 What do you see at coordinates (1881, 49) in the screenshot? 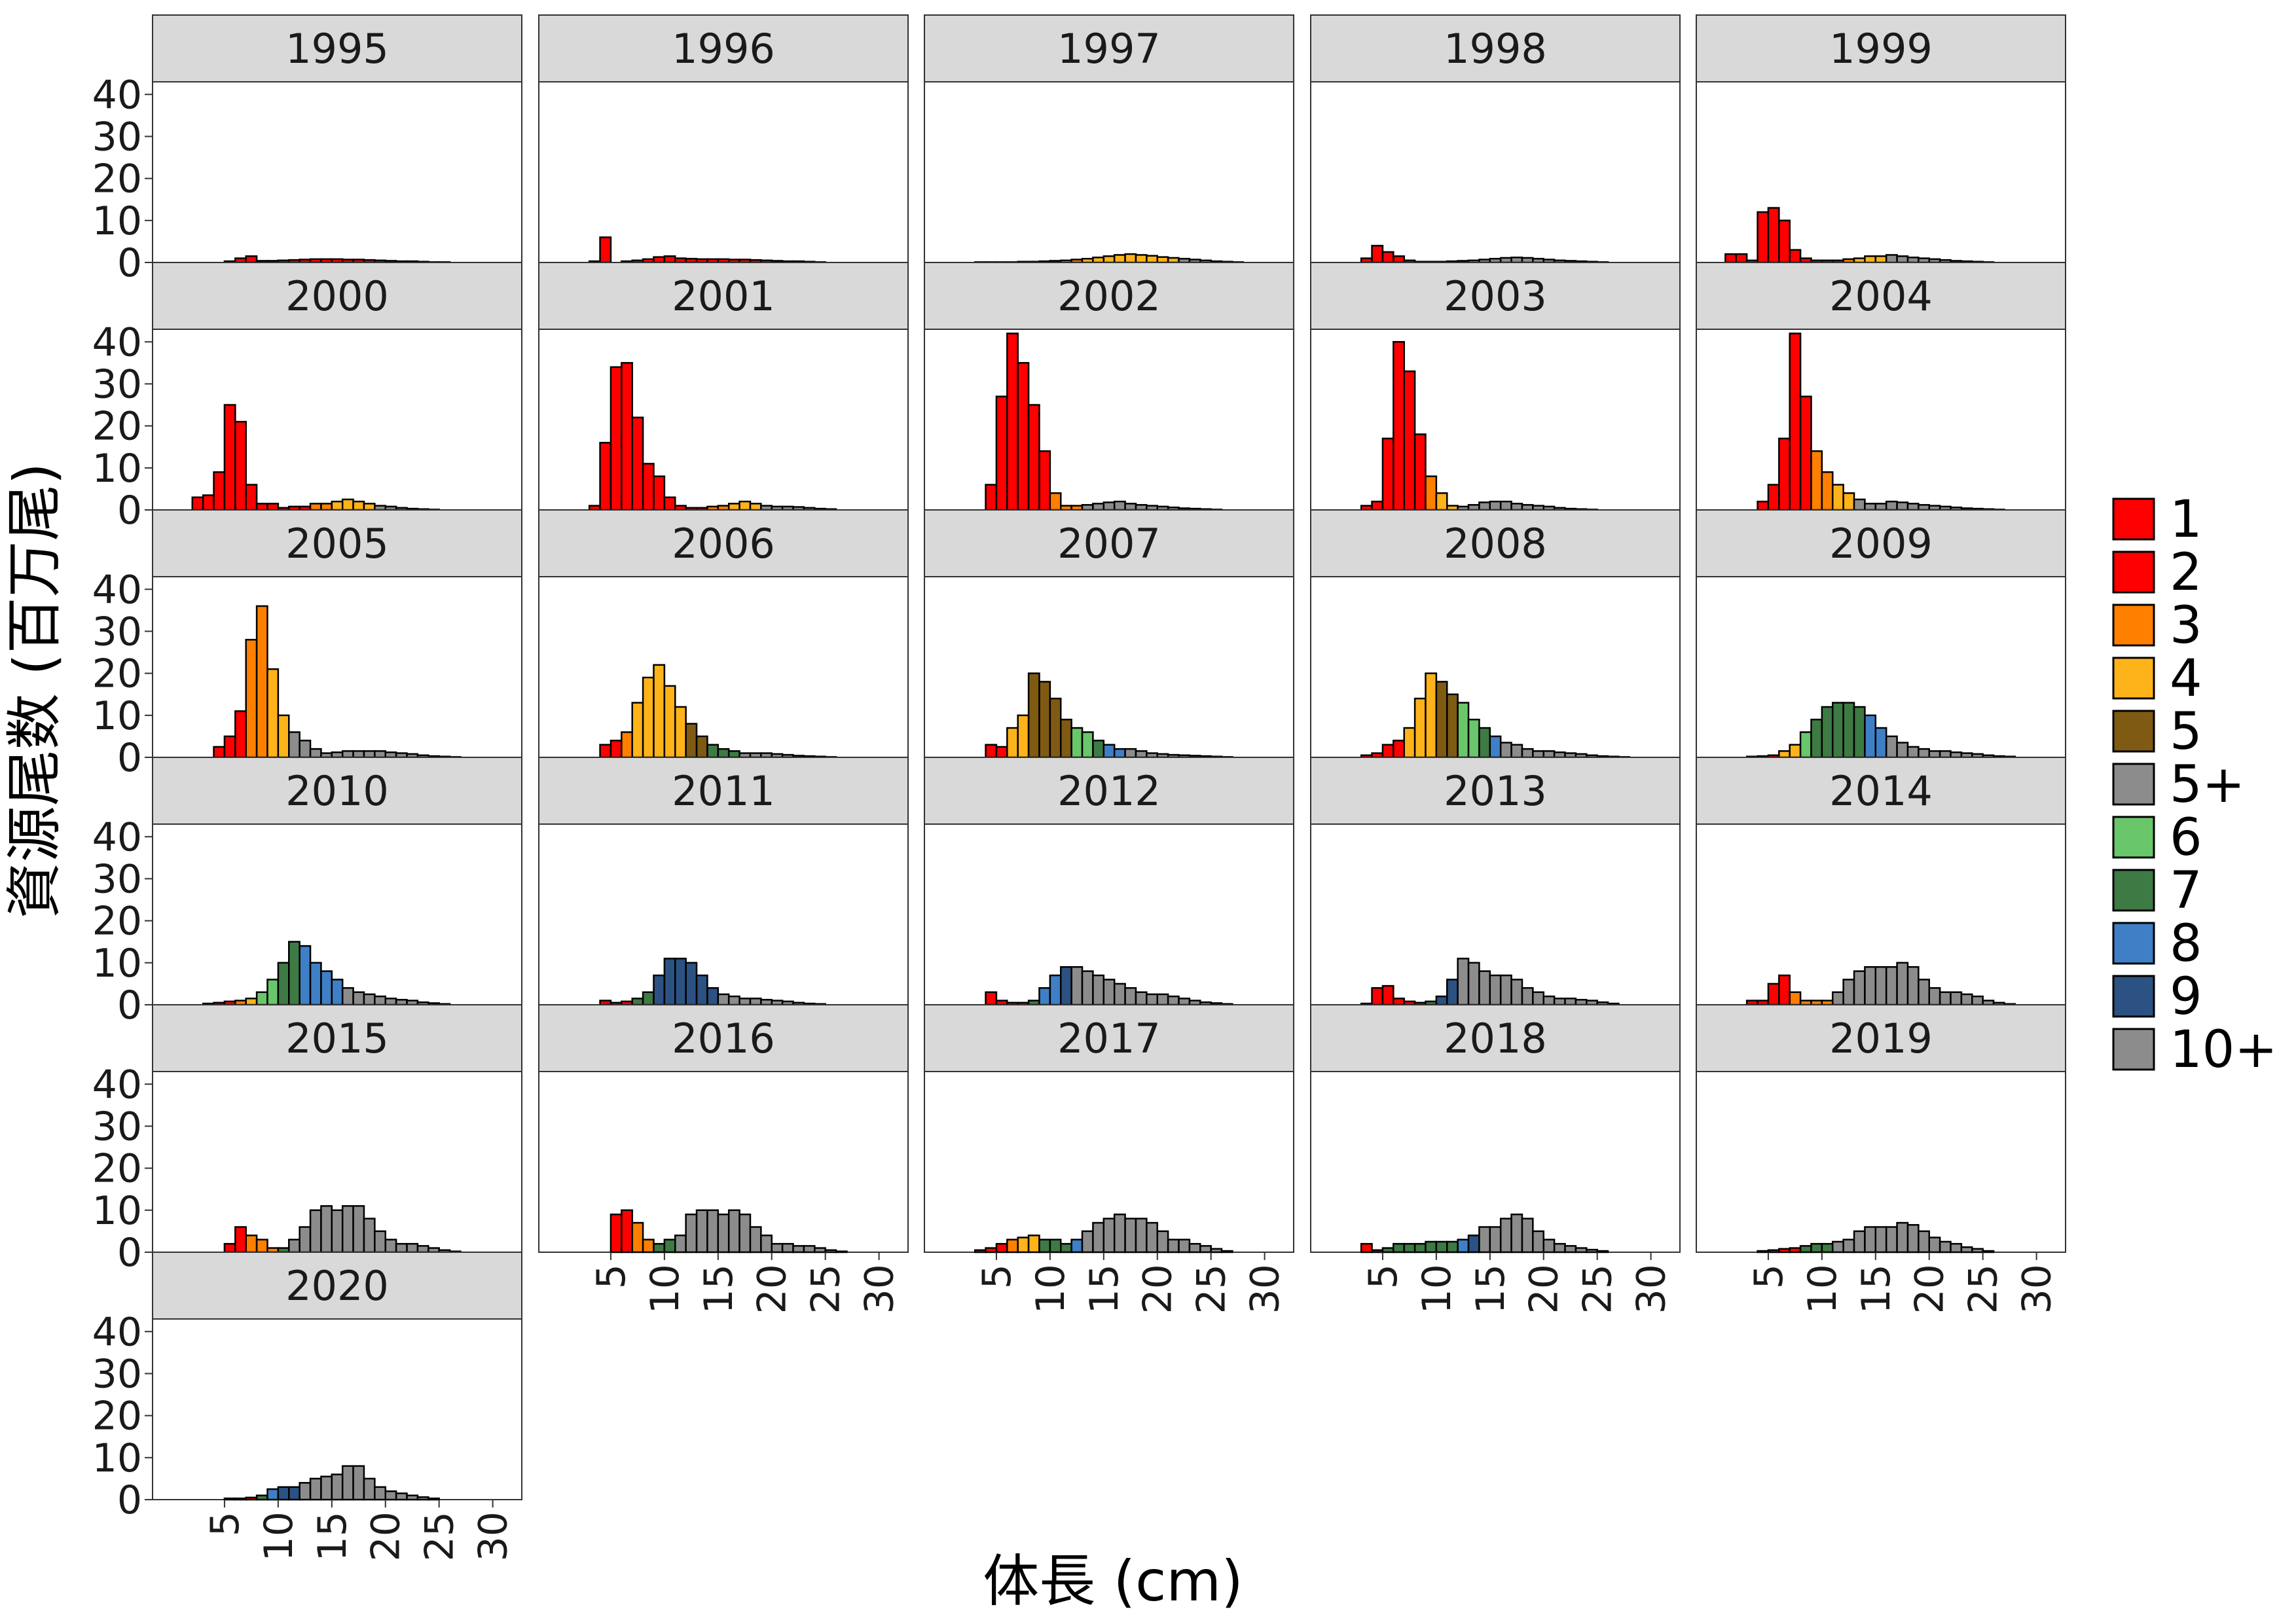
I see `facet-strip-label: 1999` at bounding box center [1881, 49].